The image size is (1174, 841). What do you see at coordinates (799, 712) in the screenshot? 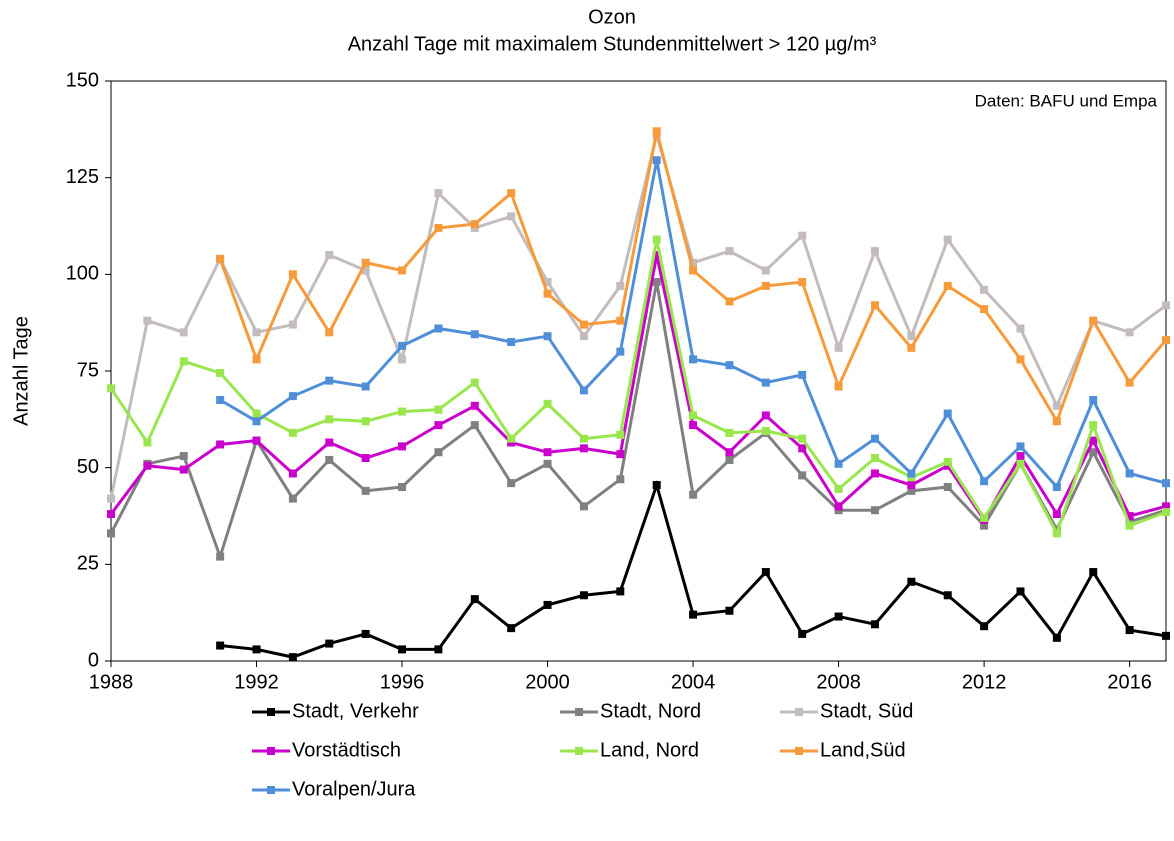
I see `legend-marker` at bounding box center [799, 712].